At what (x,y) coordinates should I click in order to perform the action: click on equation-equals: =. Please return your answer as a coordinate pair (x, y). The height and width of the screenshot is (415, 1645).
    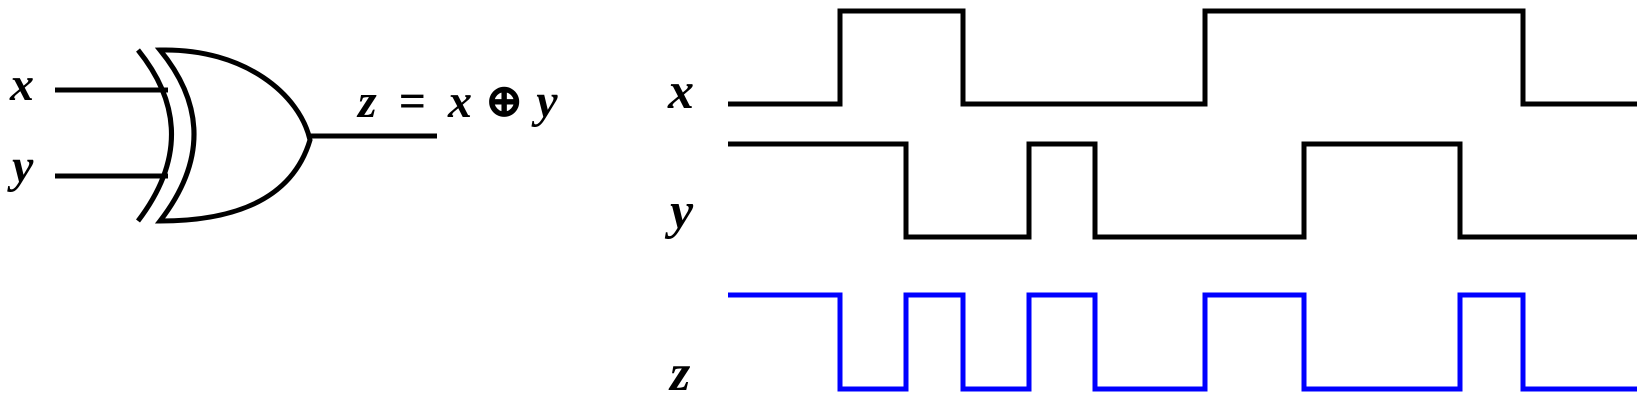
    Looking at the image, I should click on (412, 101).